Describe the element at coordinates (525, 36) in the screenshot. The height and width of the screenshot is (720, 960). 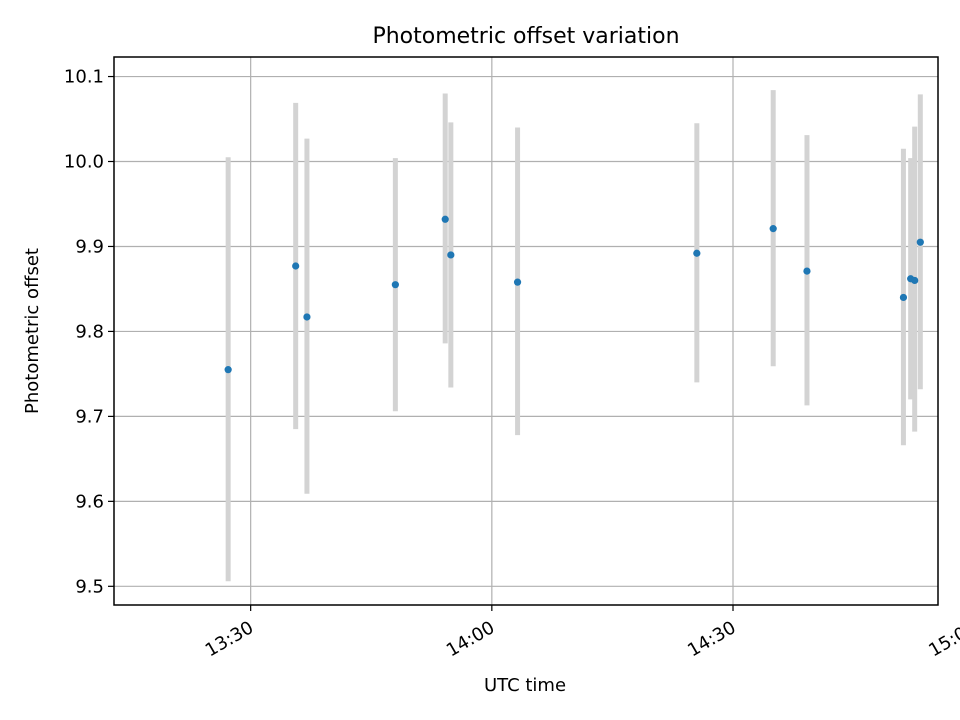
I see `chart-title: Photometric offset variation` at that location.